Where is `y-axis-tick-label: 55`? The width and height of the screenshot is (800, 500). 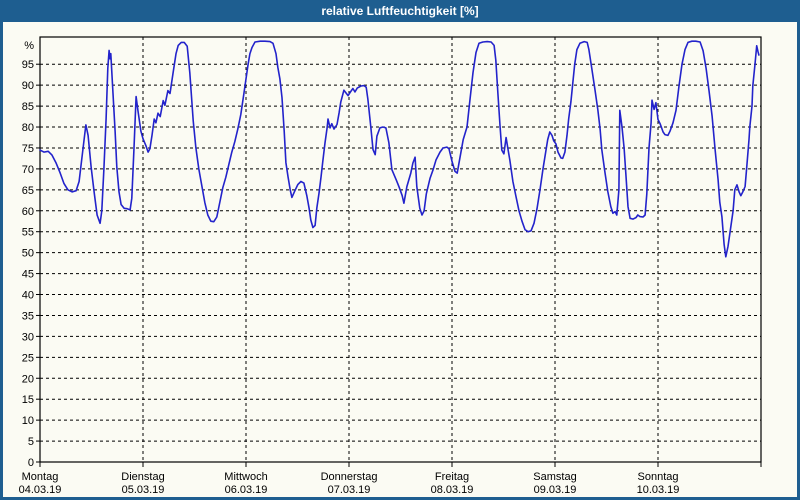 y-axis-tick-label: 55 is located at coordinates (28, 233).